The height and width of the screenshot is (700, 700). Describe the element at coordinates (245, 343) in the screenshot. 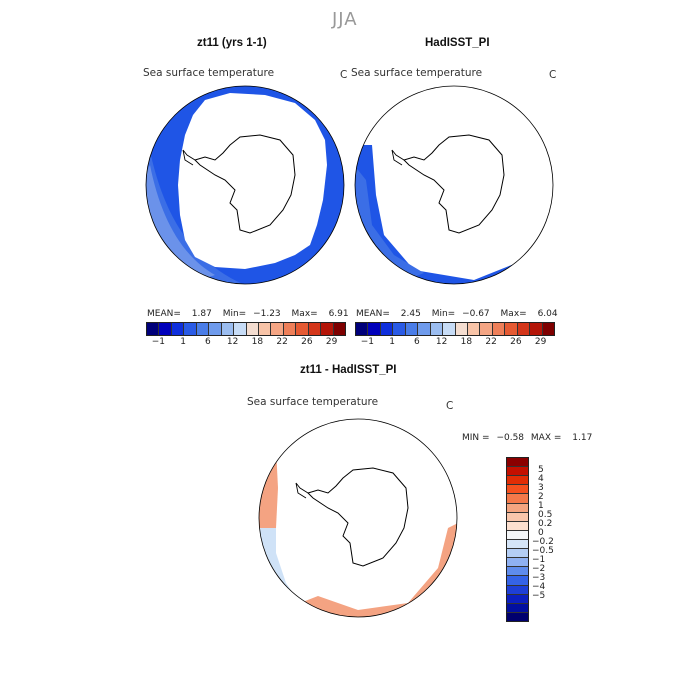

I see `panel-1-colorbar-ticks: −1 1 6 12 18 22 26 29` at that location.